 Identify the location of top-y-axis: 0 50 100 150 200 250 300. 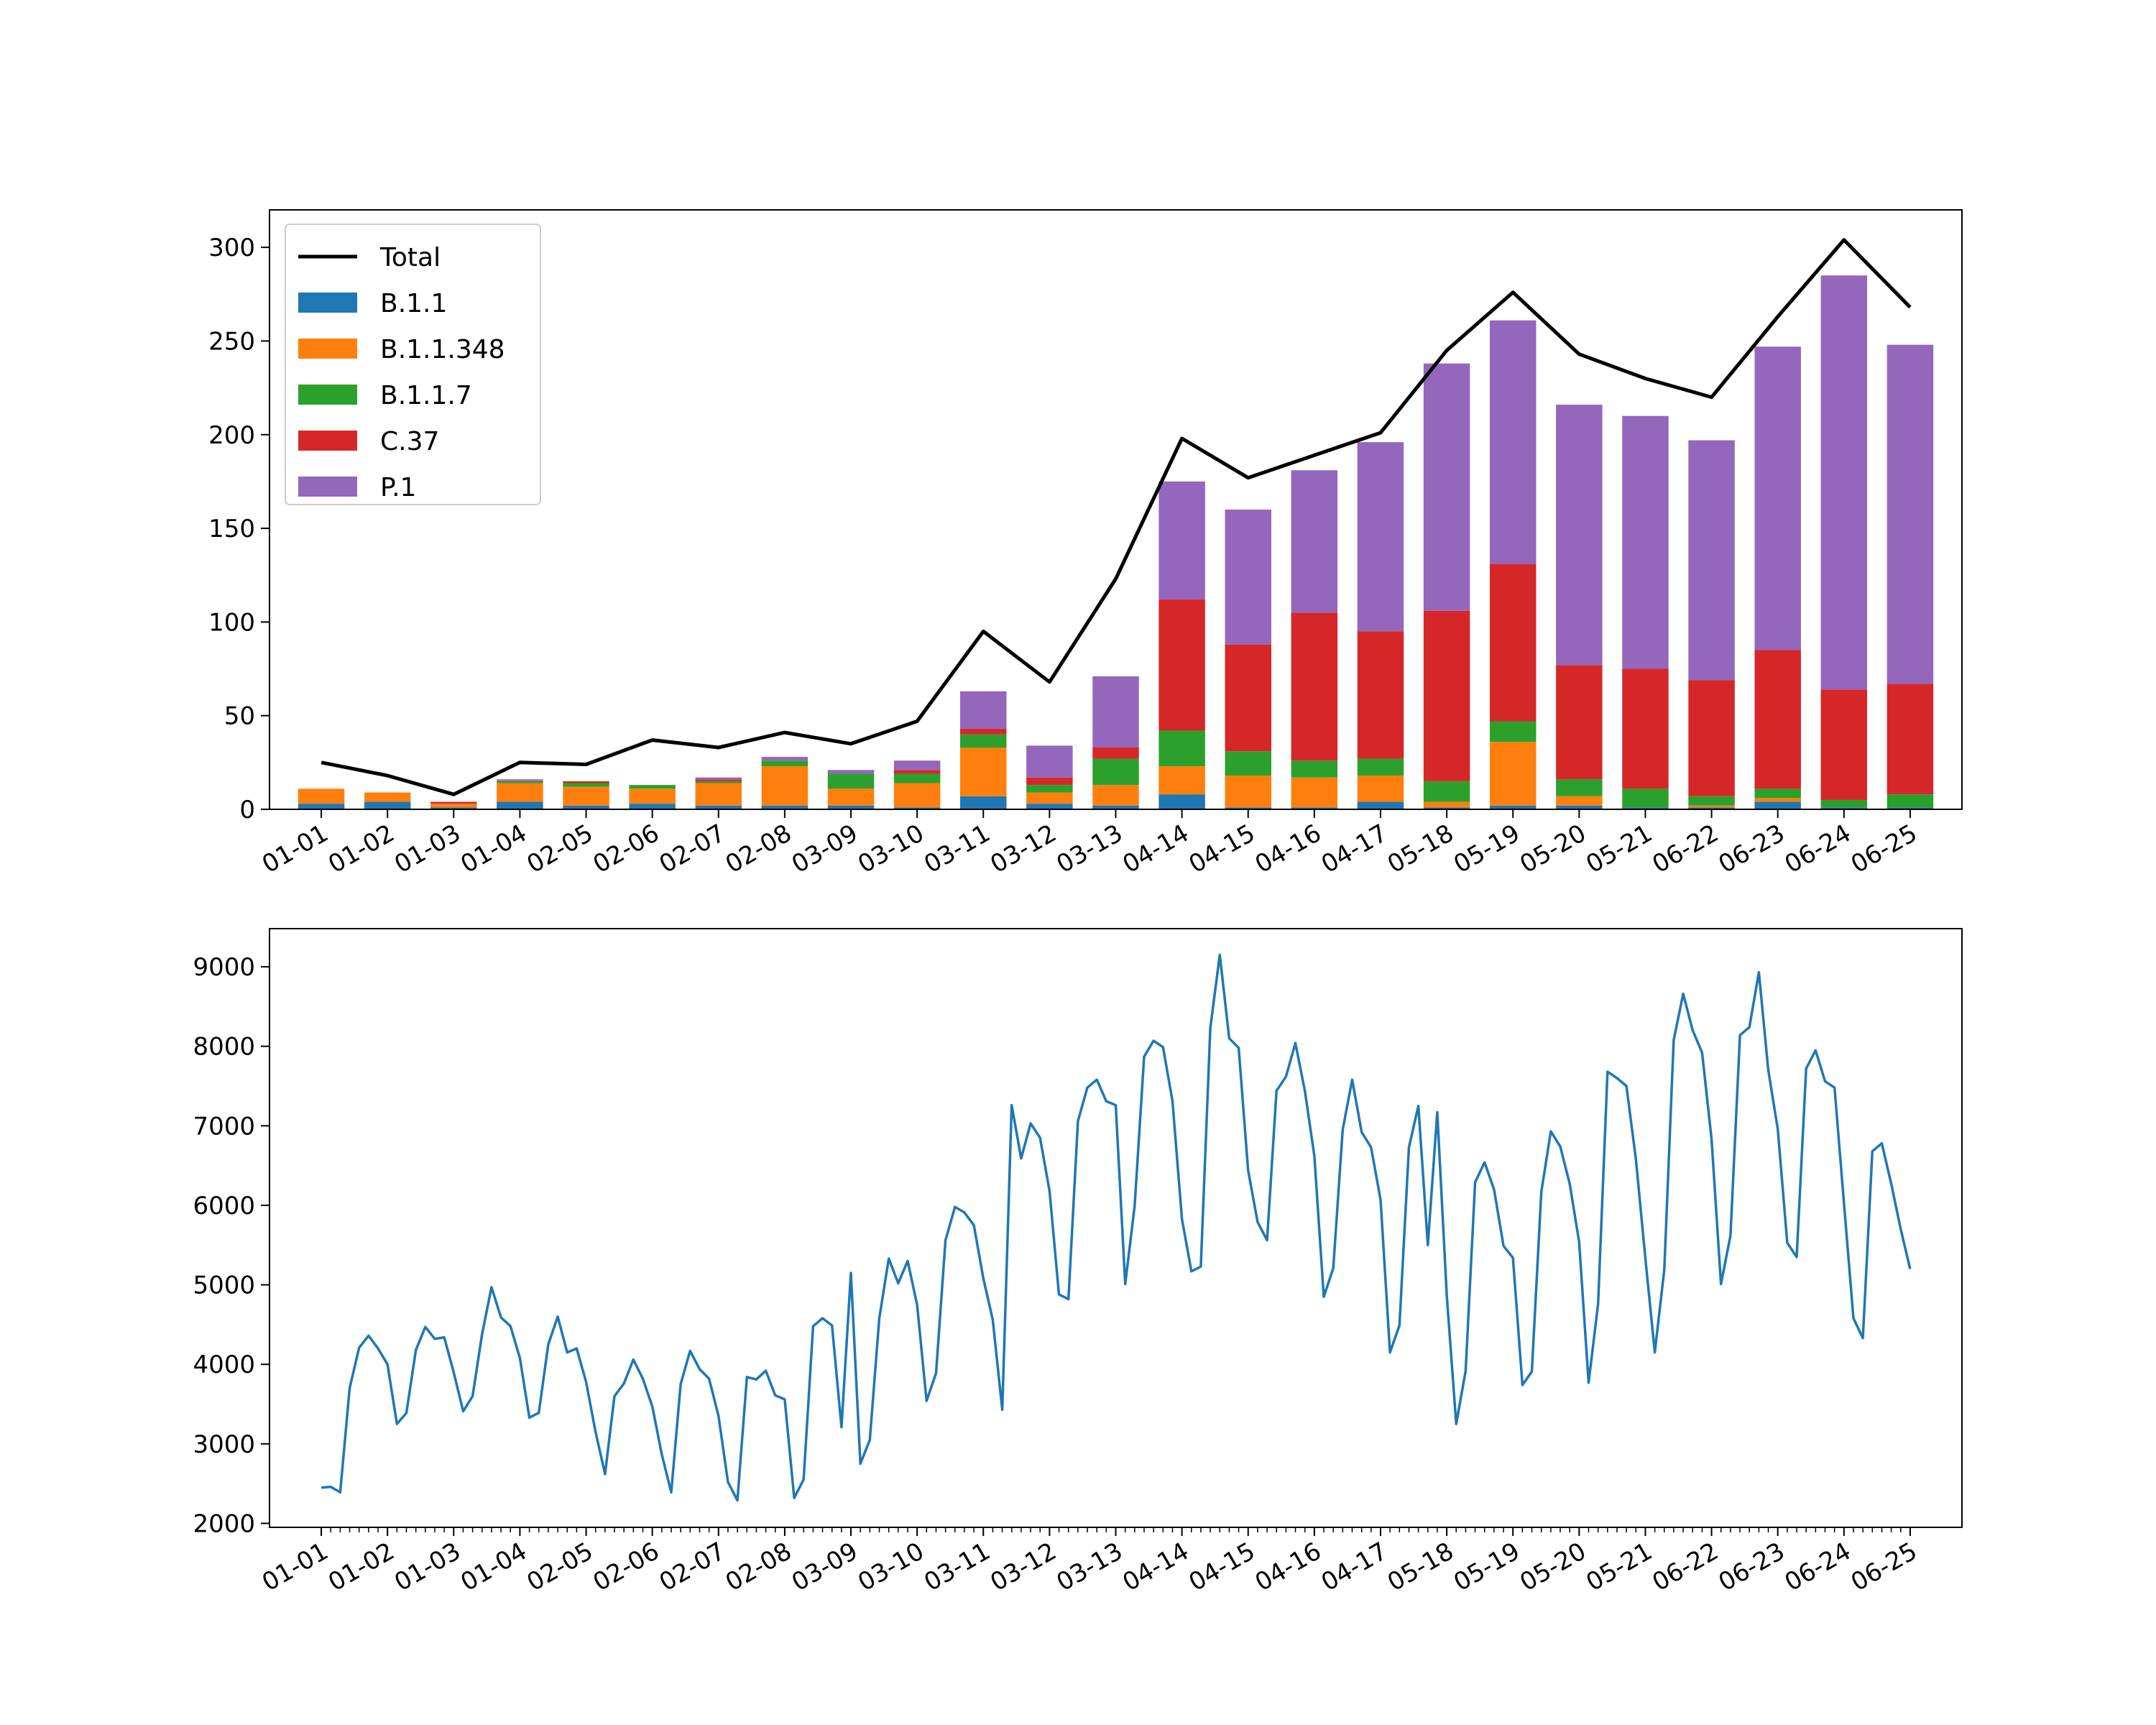
(239, 529).